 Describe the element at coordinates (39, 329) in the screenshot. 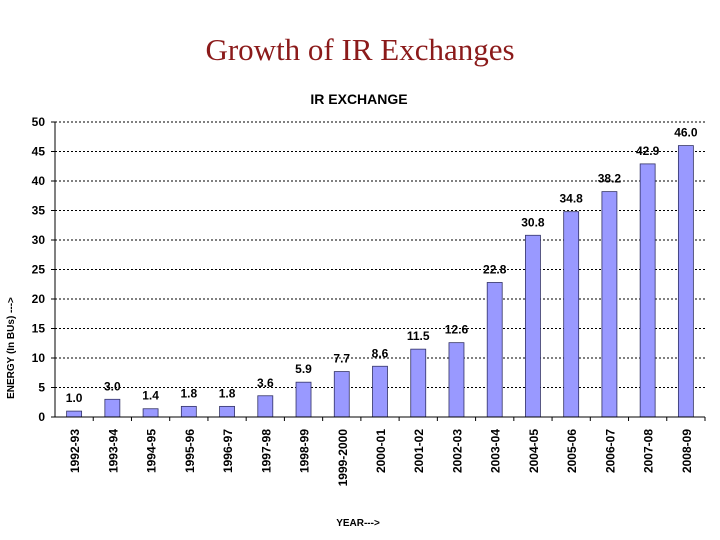

I see `y-tick-label: 15` at that location.